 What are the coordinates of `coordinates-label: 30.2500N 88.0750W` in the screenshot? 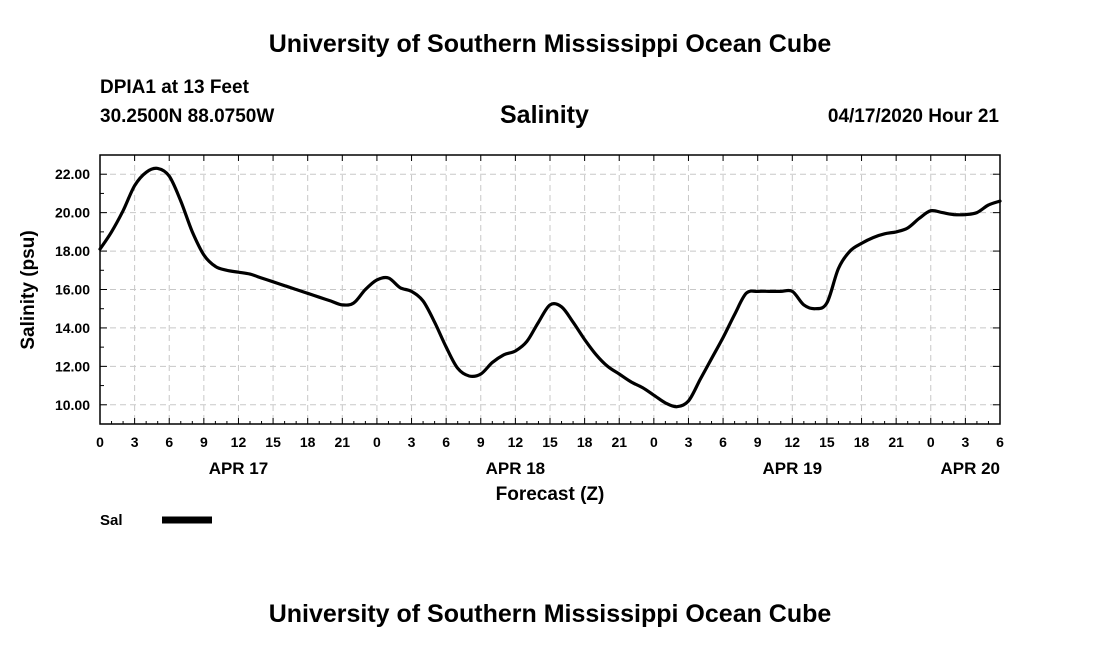 It's located at (187, 116).